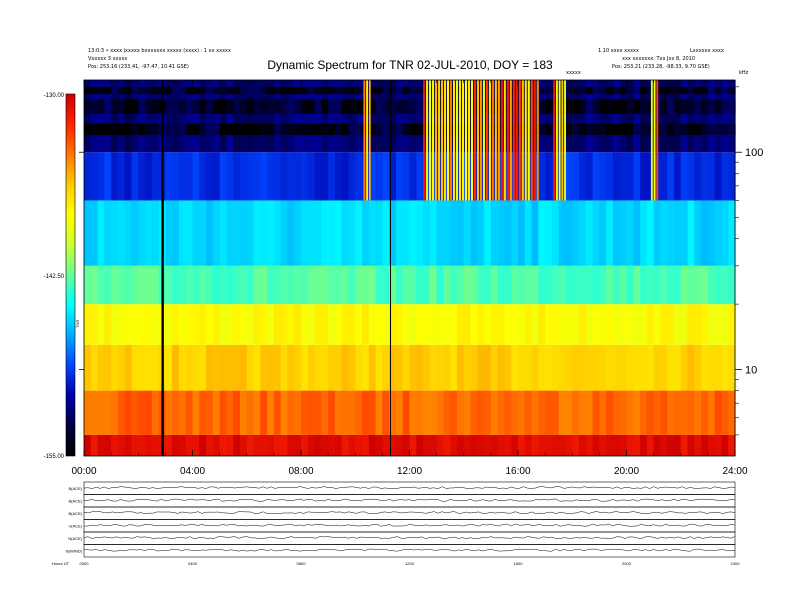 This screenshot has width=792, height=612. I want to click on y-tick-label: 100, so click(754, 153).